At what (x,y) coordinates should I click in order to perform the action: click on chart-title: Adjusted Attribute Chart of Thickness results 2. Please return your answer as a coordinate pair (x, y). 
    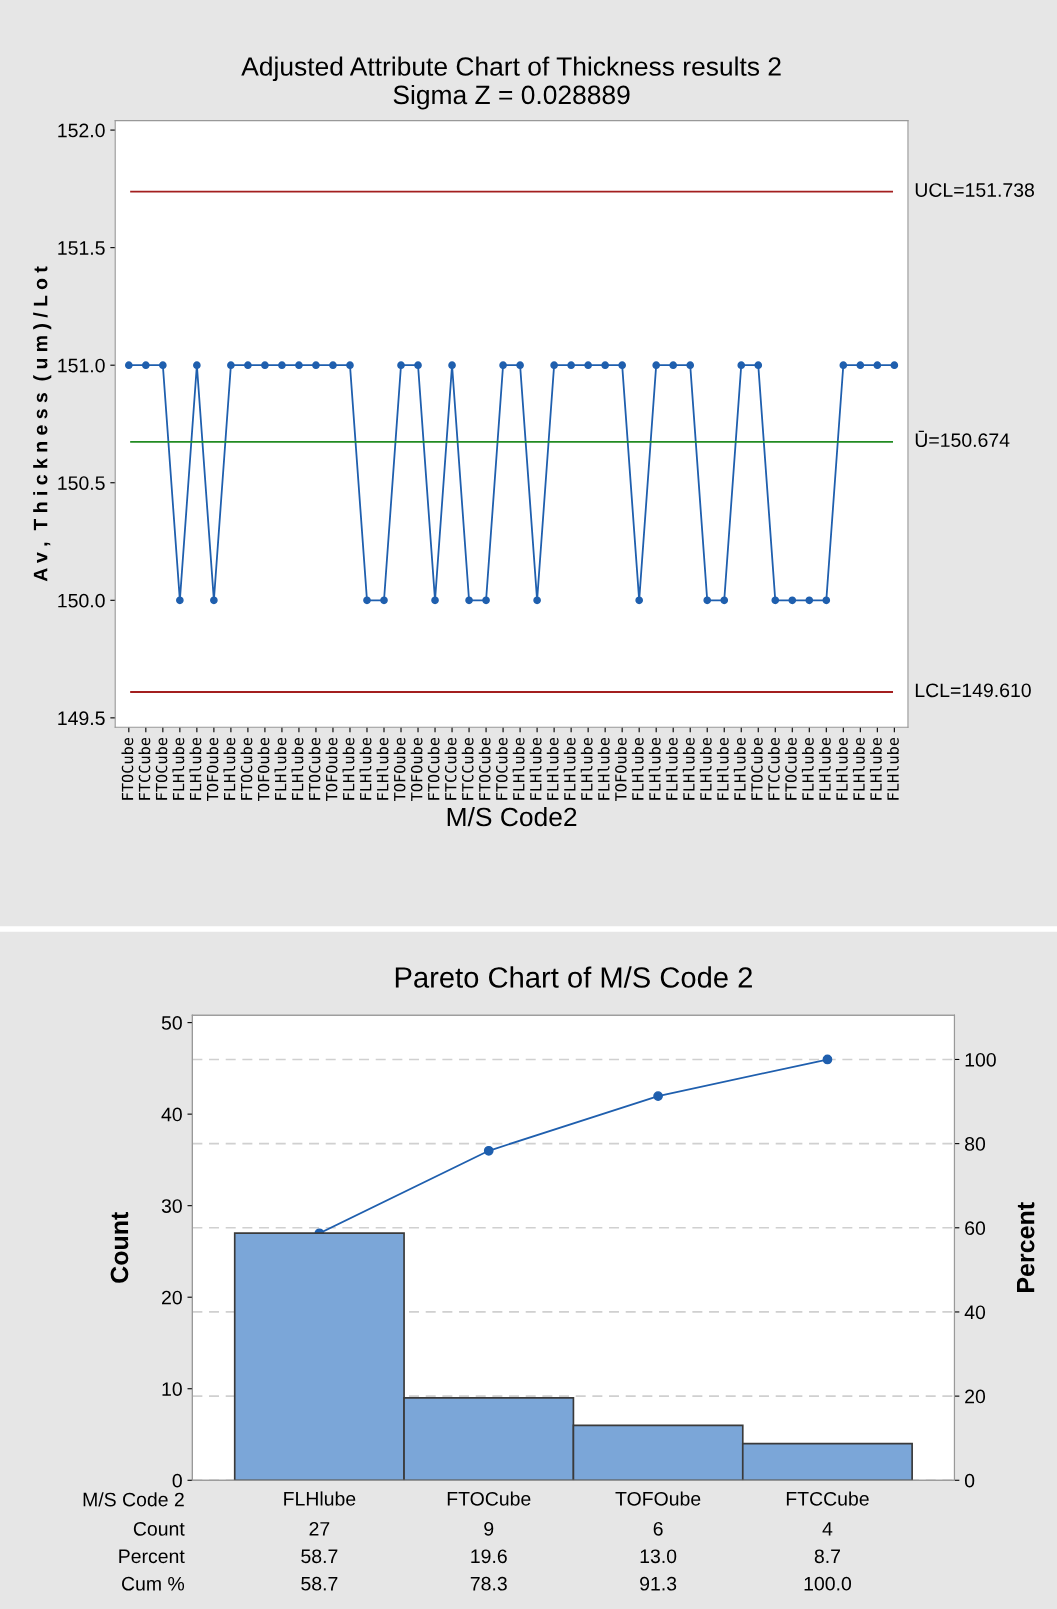
    Looking at the image, I should click on (511, 69).